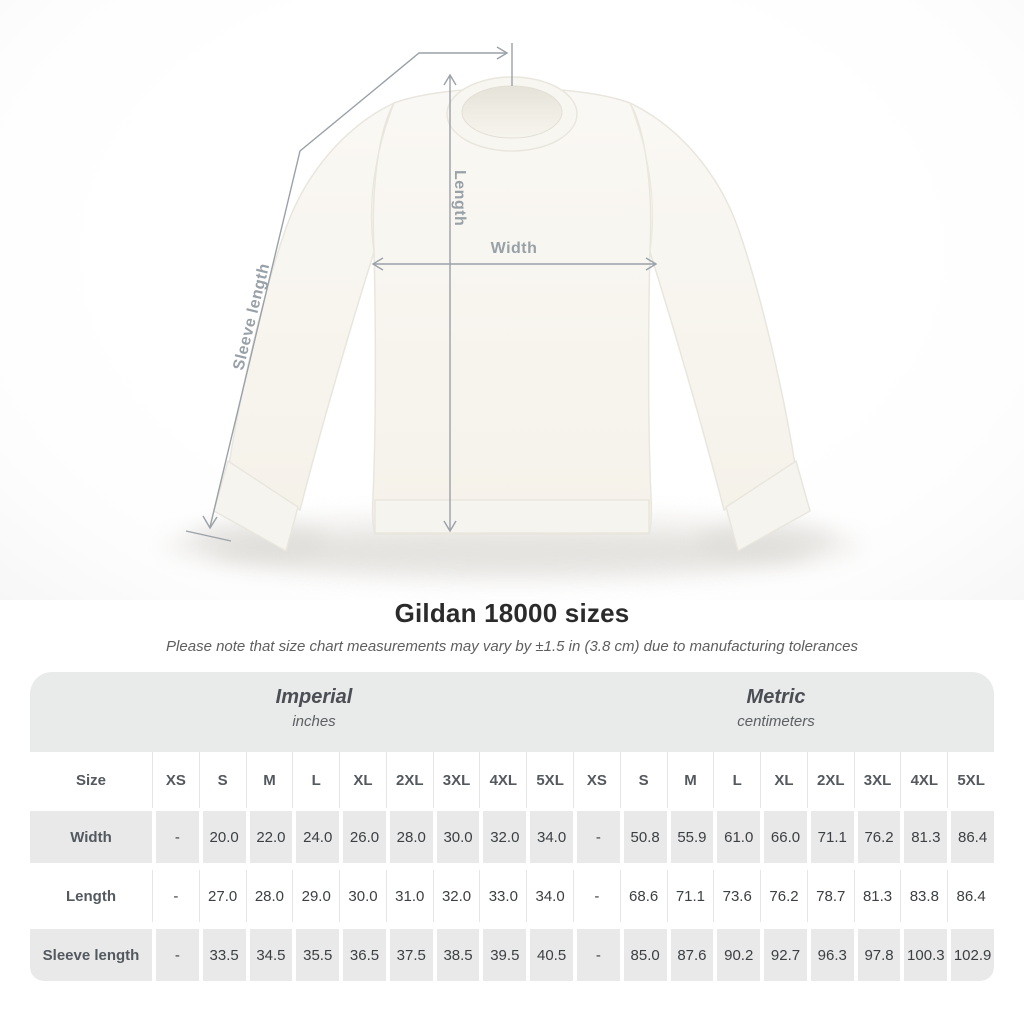 The image size is (1024, 1024). Describe the element at coordinates (362, 837) in the screenshot. I see `imperial-value-cell: 26.0` at that location.